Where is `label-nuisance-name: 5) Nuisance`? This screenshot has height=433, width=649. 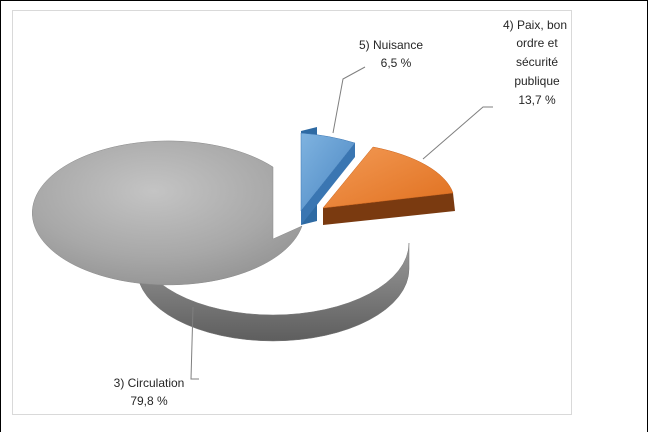 label-nuisance-name: 5) Nuisance is located at coordinates (391, 45).